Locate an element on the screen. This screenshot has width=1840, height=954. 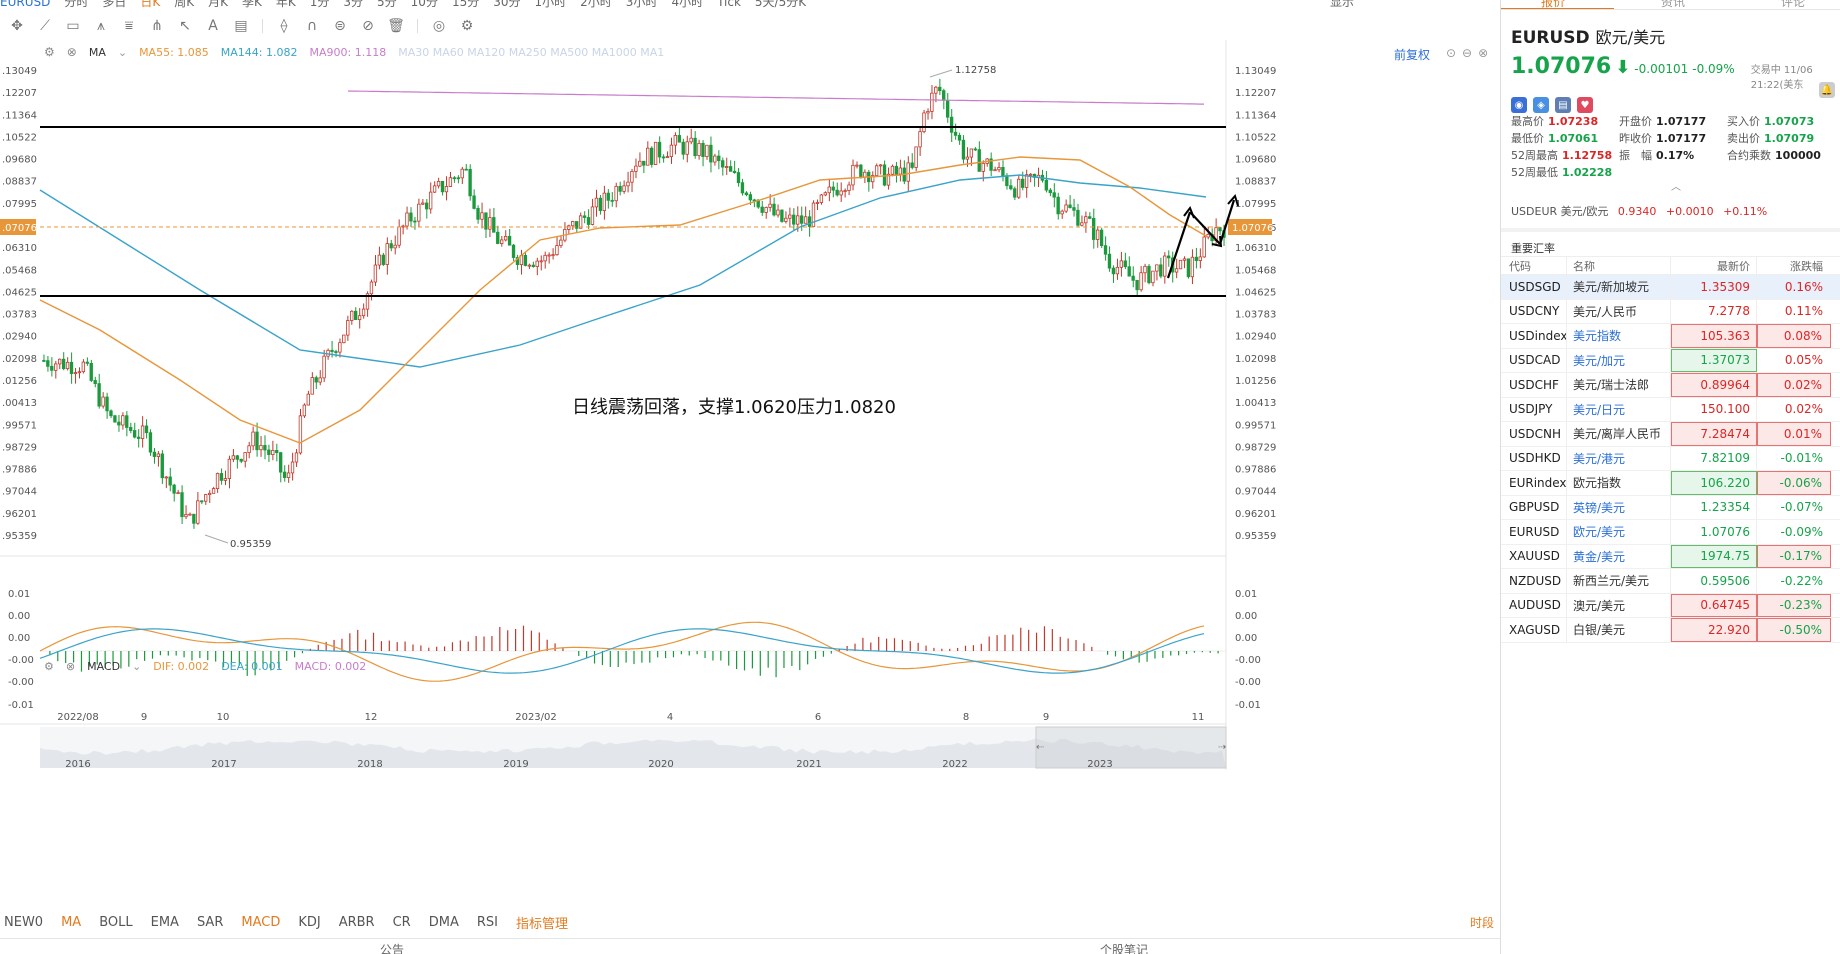
trash-icon: 🗑 is located at coordinates (396, 26).